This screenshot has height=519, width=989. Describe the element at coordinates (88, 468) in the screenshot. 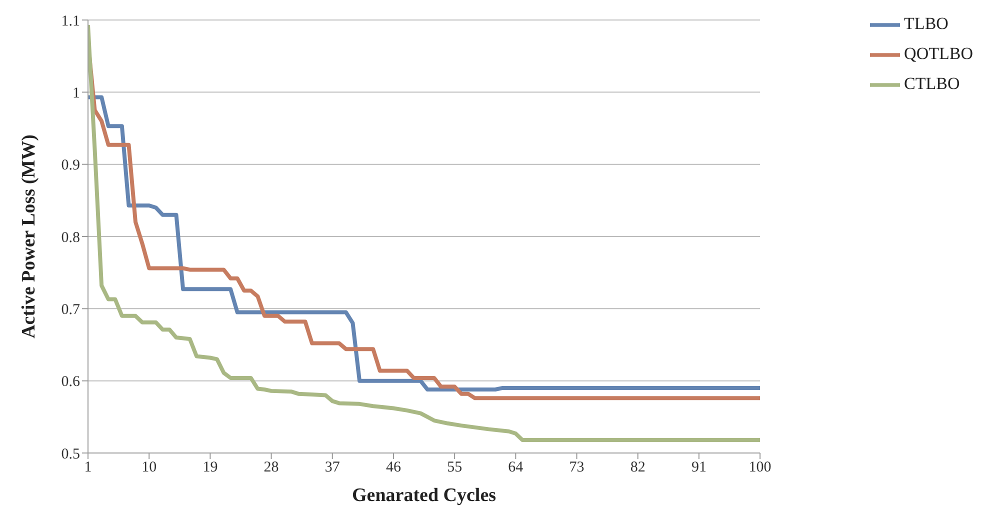

I see `x-tick-label: 1` at that location.